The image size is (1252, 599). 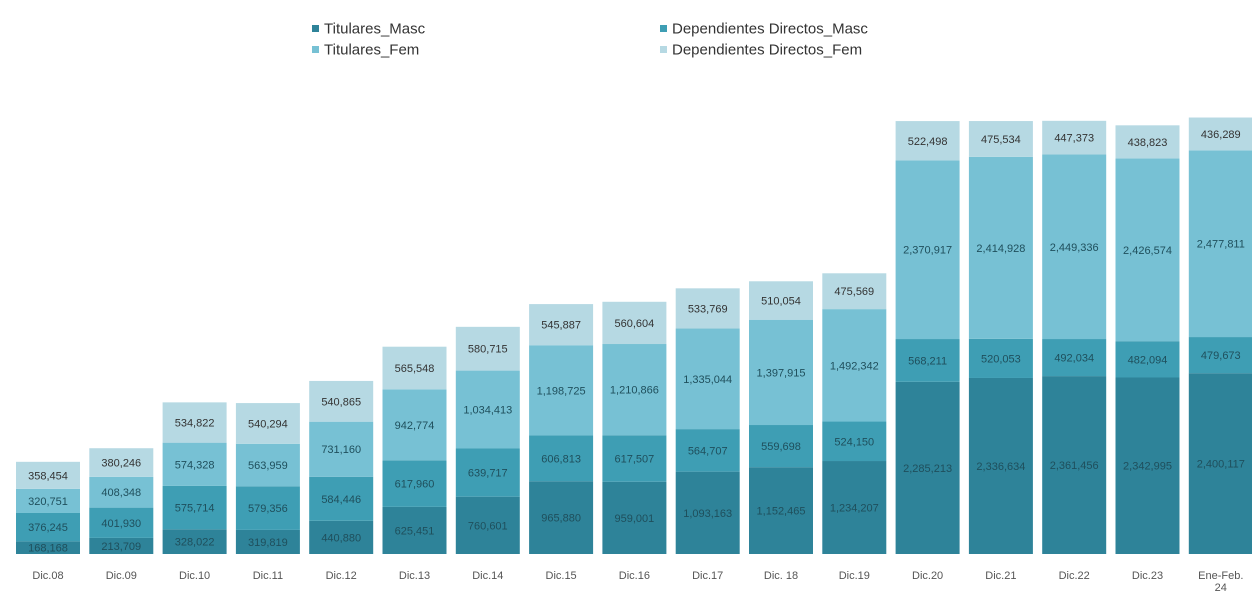 What do you see at coordinates (634, 391) in the screenshot?
I see `data-label: 1,210,866` at bounding box center [634, 391].